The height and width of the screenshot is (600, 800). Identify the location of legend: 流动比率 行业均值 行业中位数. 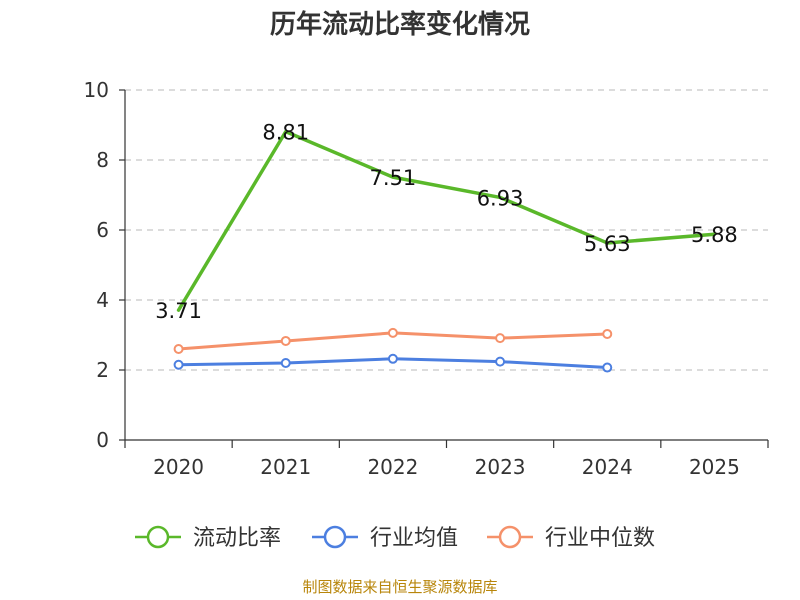
(395, 538).